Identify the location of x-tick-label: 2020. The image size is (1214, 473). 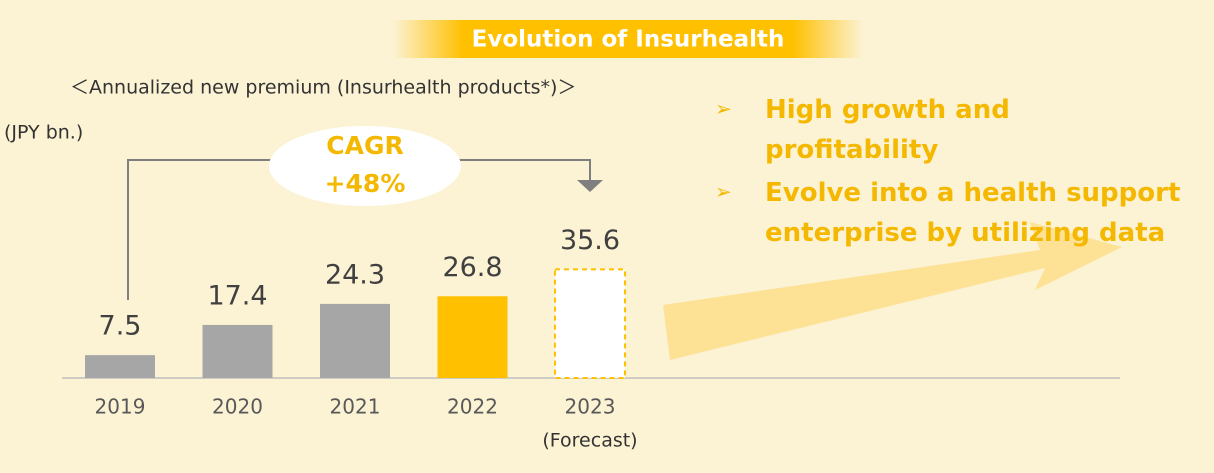
(237, 407).